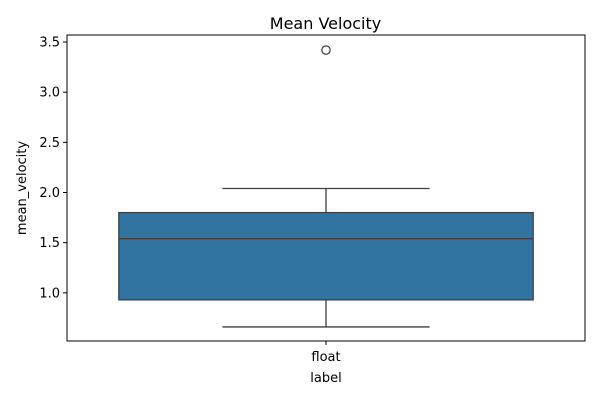 The width and height of the screenshot is (600, 400). I want to click on outlier-point, so click(326, 50).